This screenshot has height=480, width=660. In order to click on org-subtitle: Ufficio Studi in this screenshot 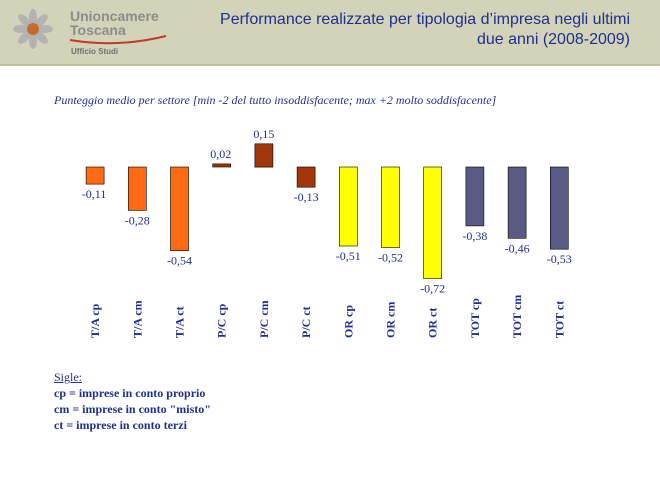, I will do `click(95, 51)`.